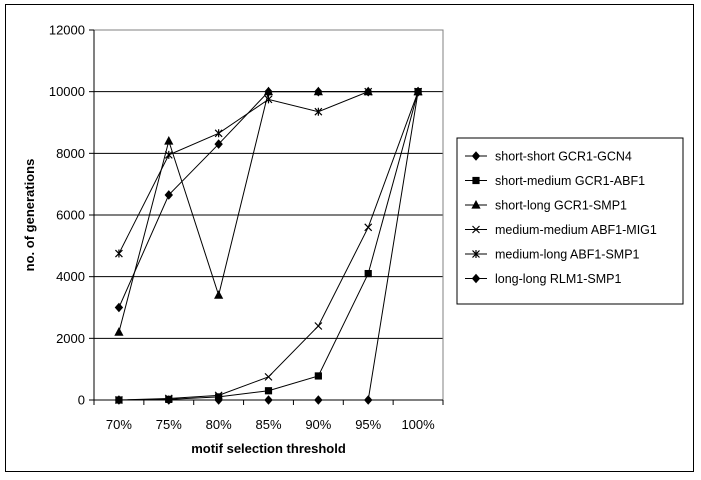 This screenshot has width=701, height=480. Describe the element at coordinates (558, 279) in the screenshot. I see `legend-label: long-long RLM1-SMP1` at that location.